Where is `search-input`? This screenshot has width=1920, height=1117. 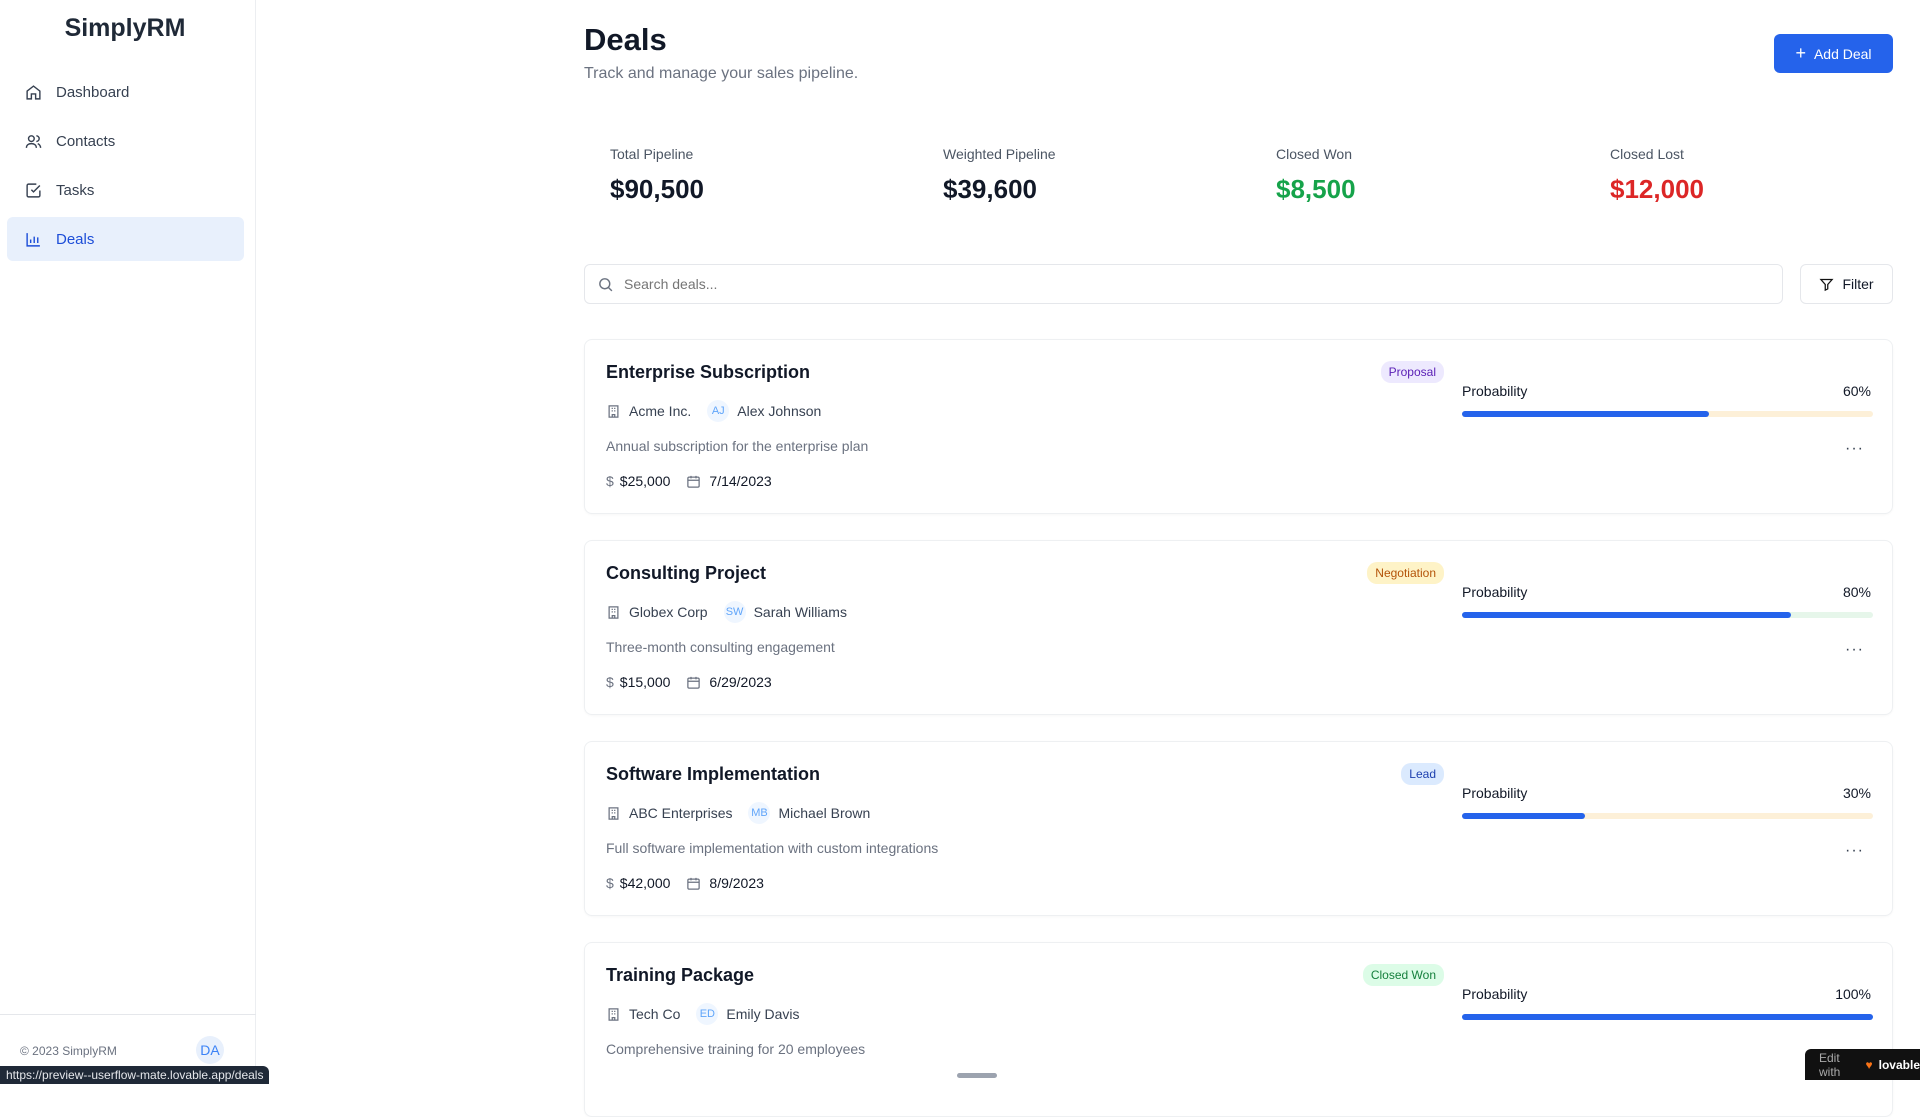 search-input is located at coordinates (1124, 284).